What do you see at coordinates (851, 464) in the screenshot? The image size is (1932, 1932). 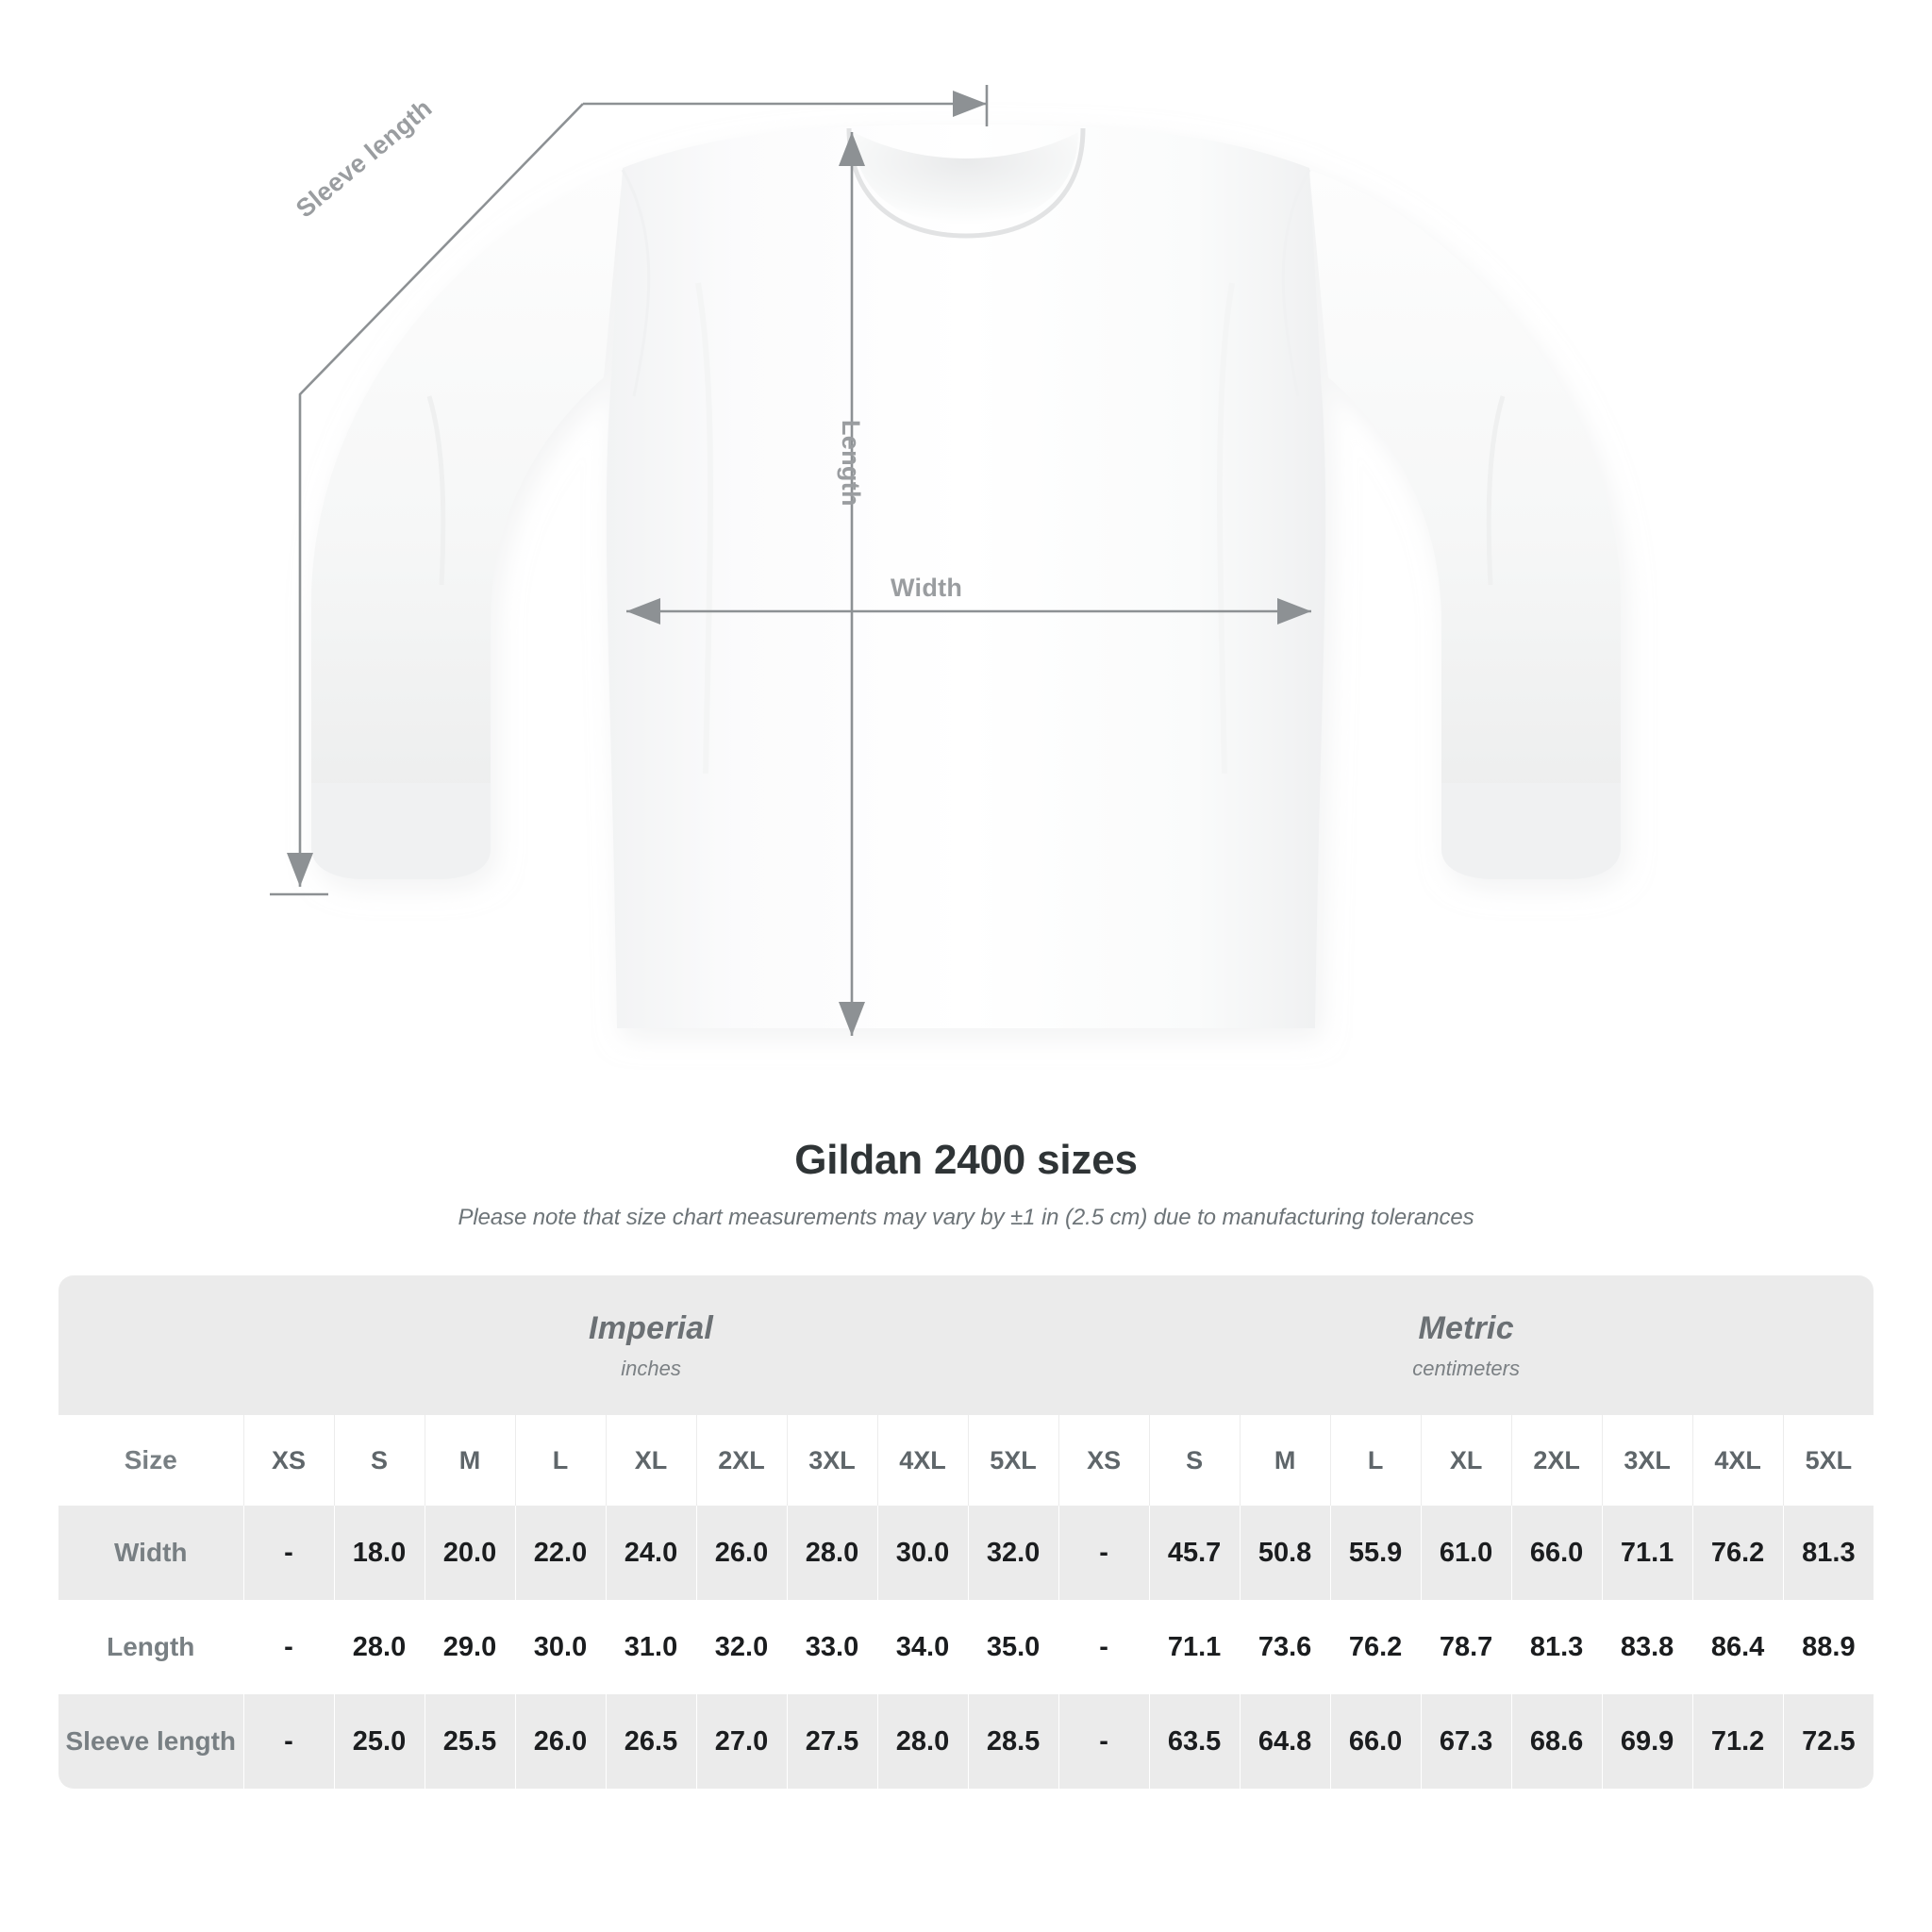 I see `length-annotation-label: Length` at bounding box center [851, 464].